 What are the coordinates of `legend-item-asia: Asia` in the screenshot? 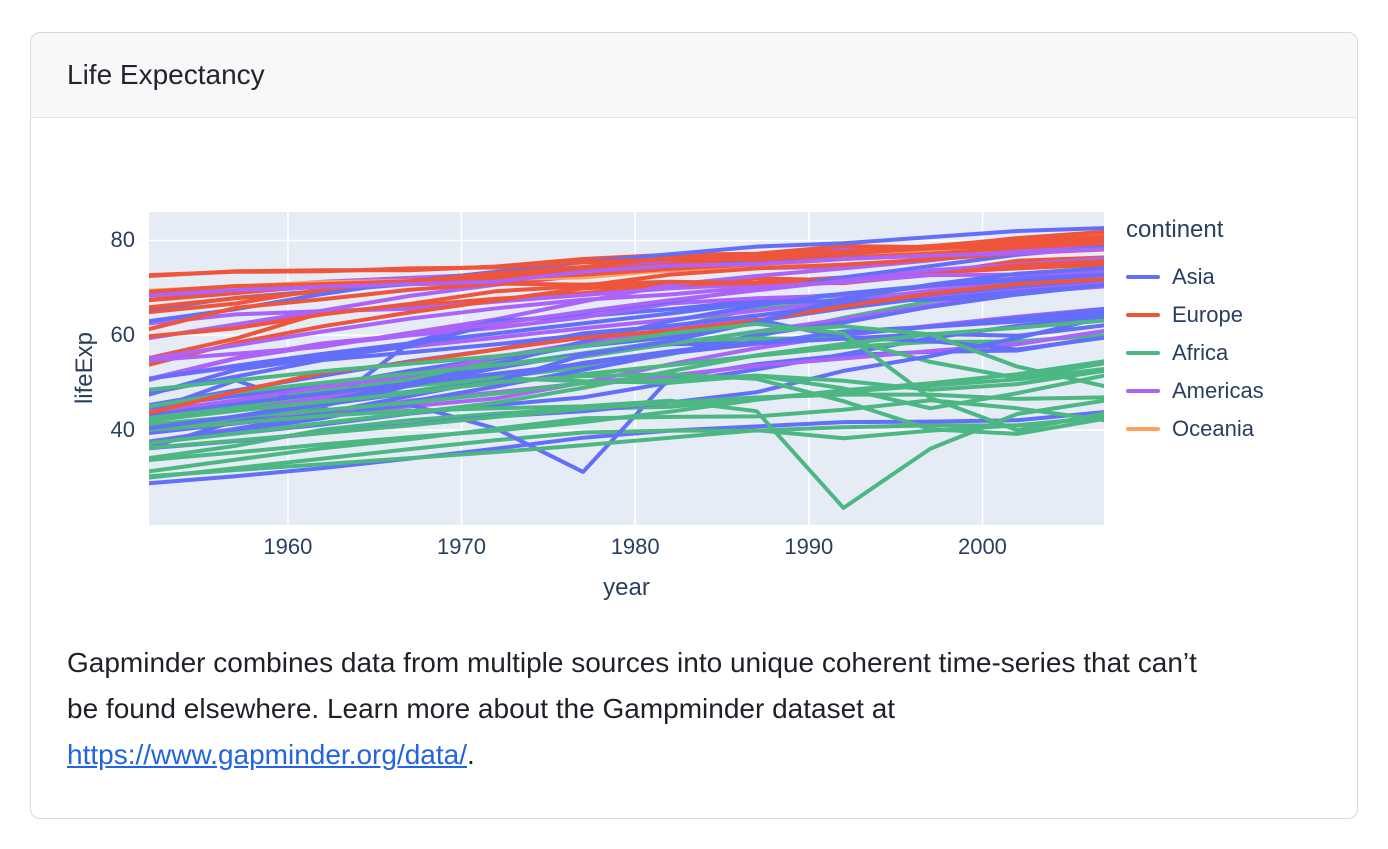 It's located at (1195, 277).